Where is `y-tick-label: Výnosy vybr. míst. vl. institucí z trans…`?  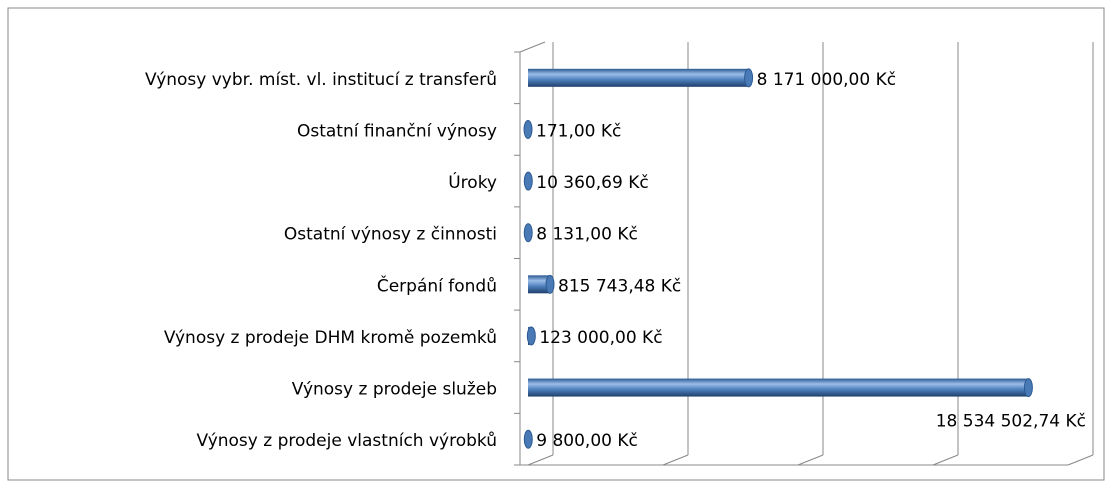
y-tick-label: Výnosy vybr. míst. vl. institucí z trans… is located at coordinates (321, 80).